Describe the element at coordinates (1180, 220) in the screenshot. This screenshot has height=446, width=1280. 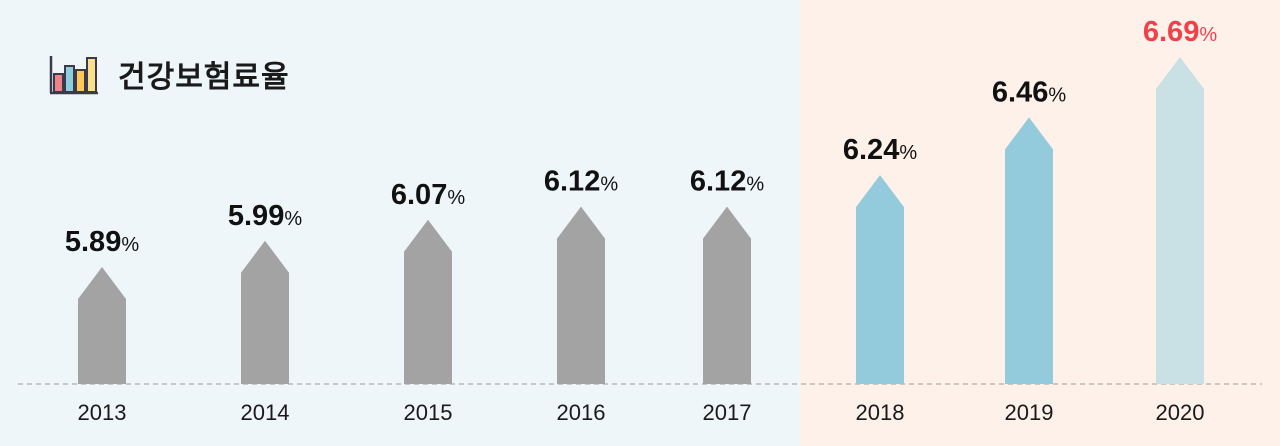
I see `bar-2020` at that location.